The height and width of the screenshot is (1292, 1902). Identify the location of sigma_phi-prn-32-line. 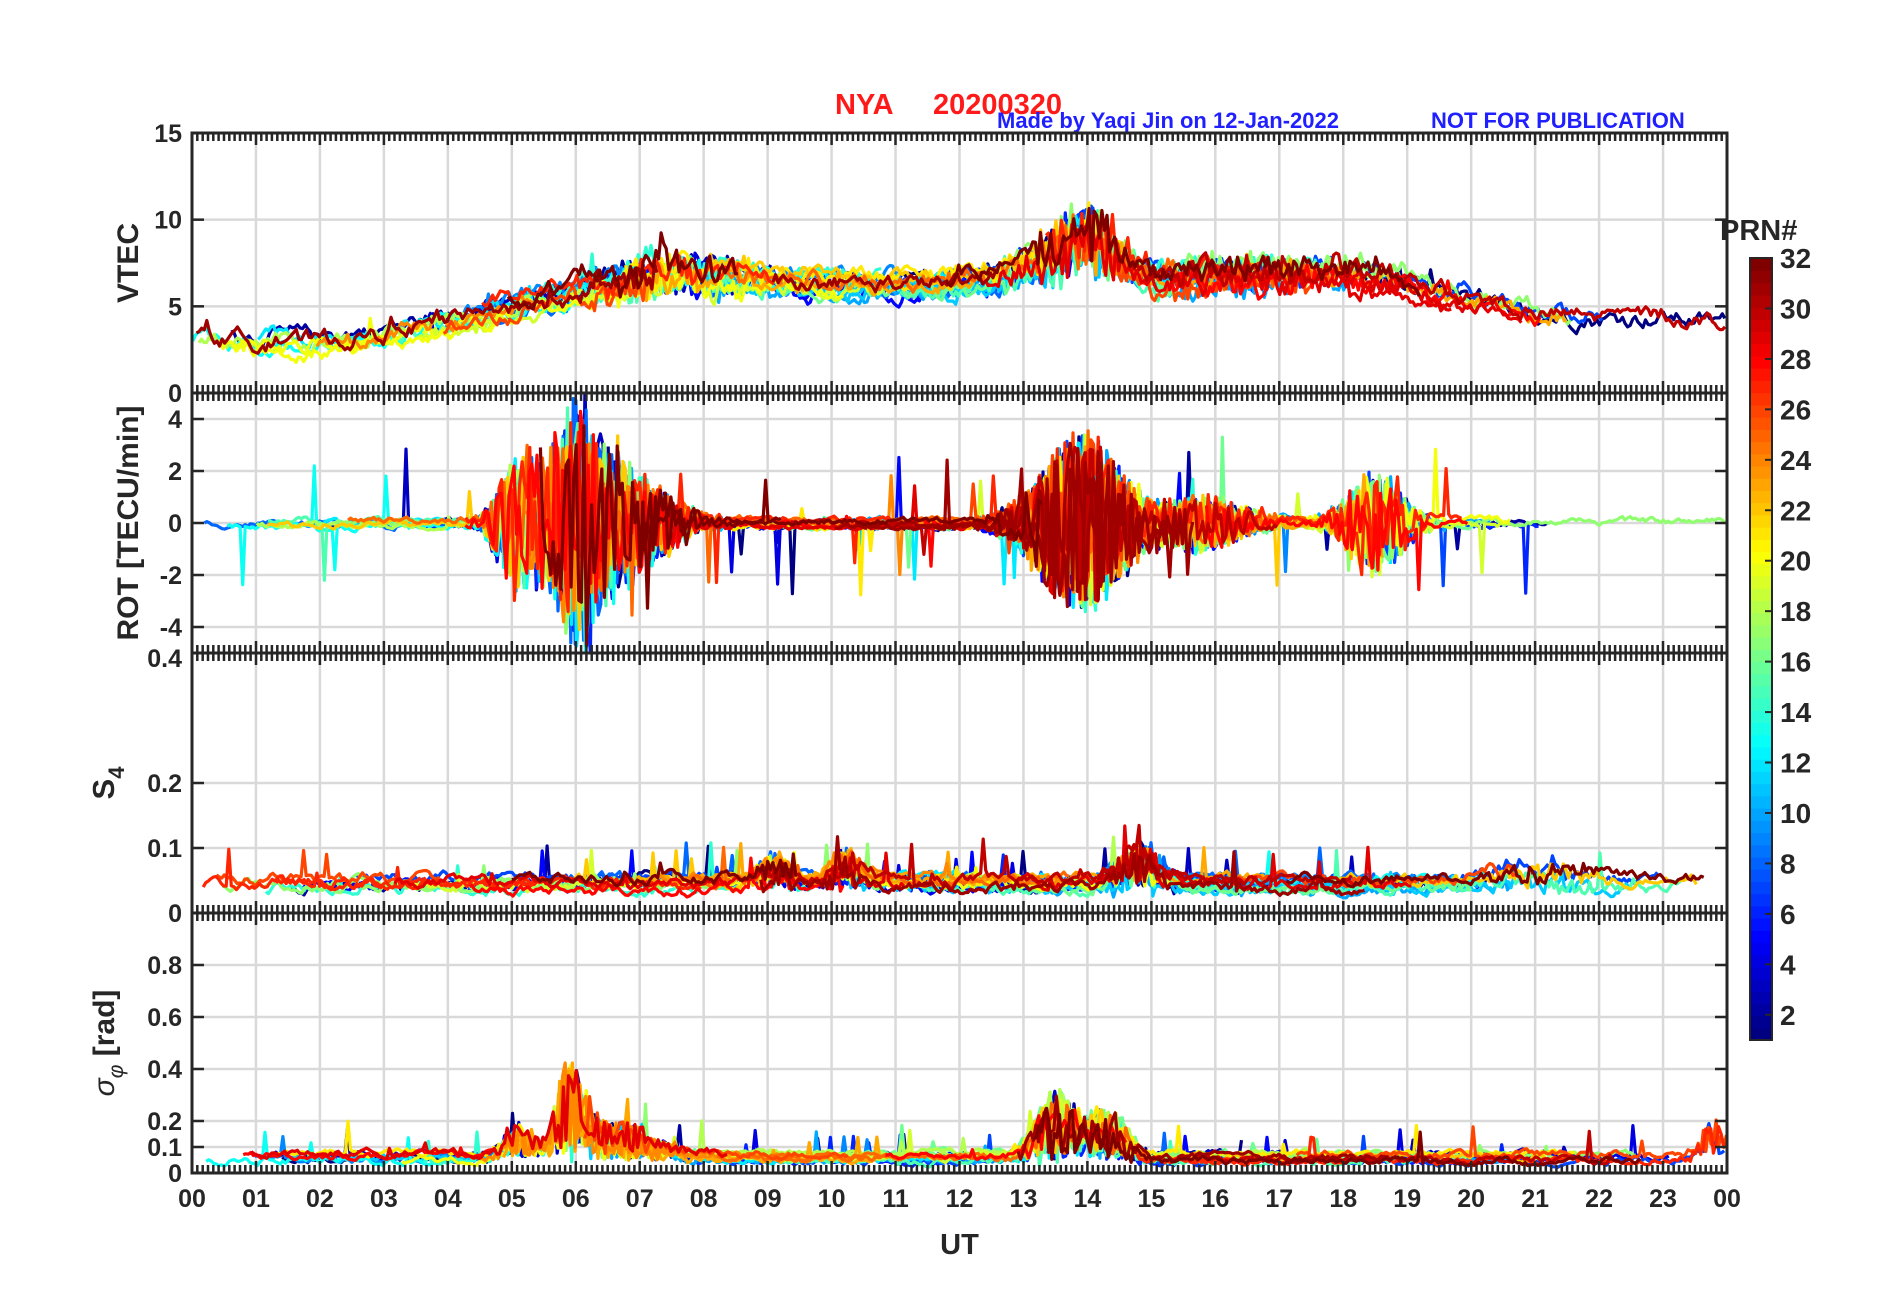
(1337, 1137).